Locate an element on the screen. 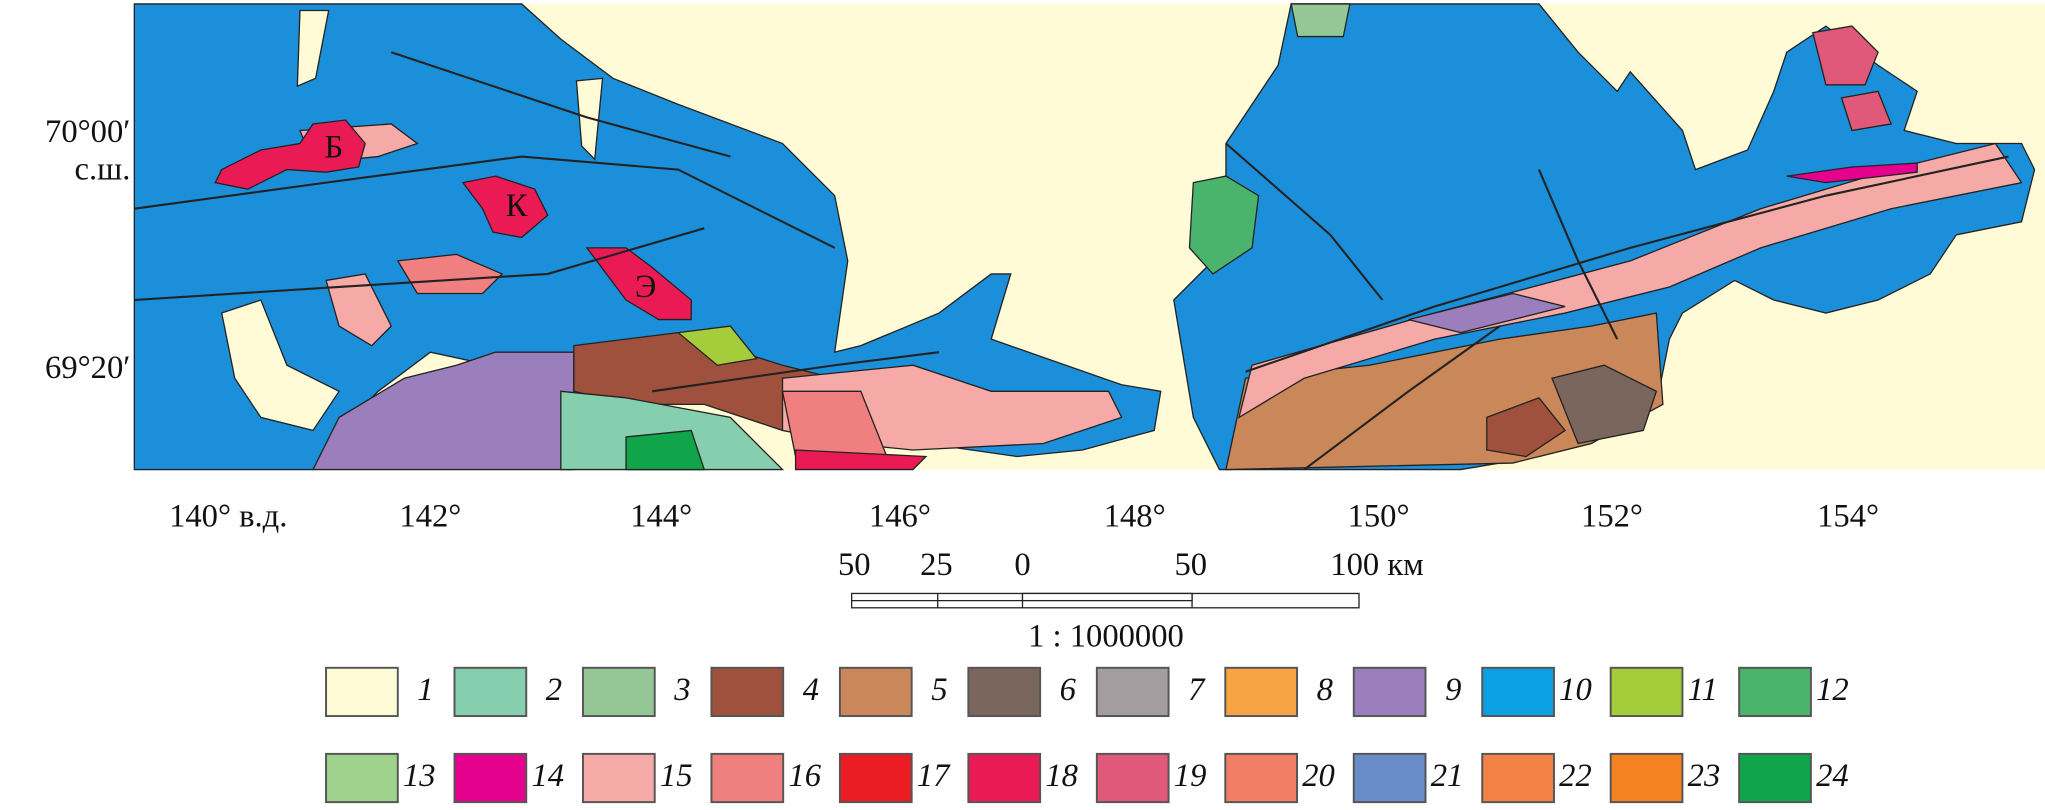  scale-label: 100 км is located at coordinates (1377, 565).